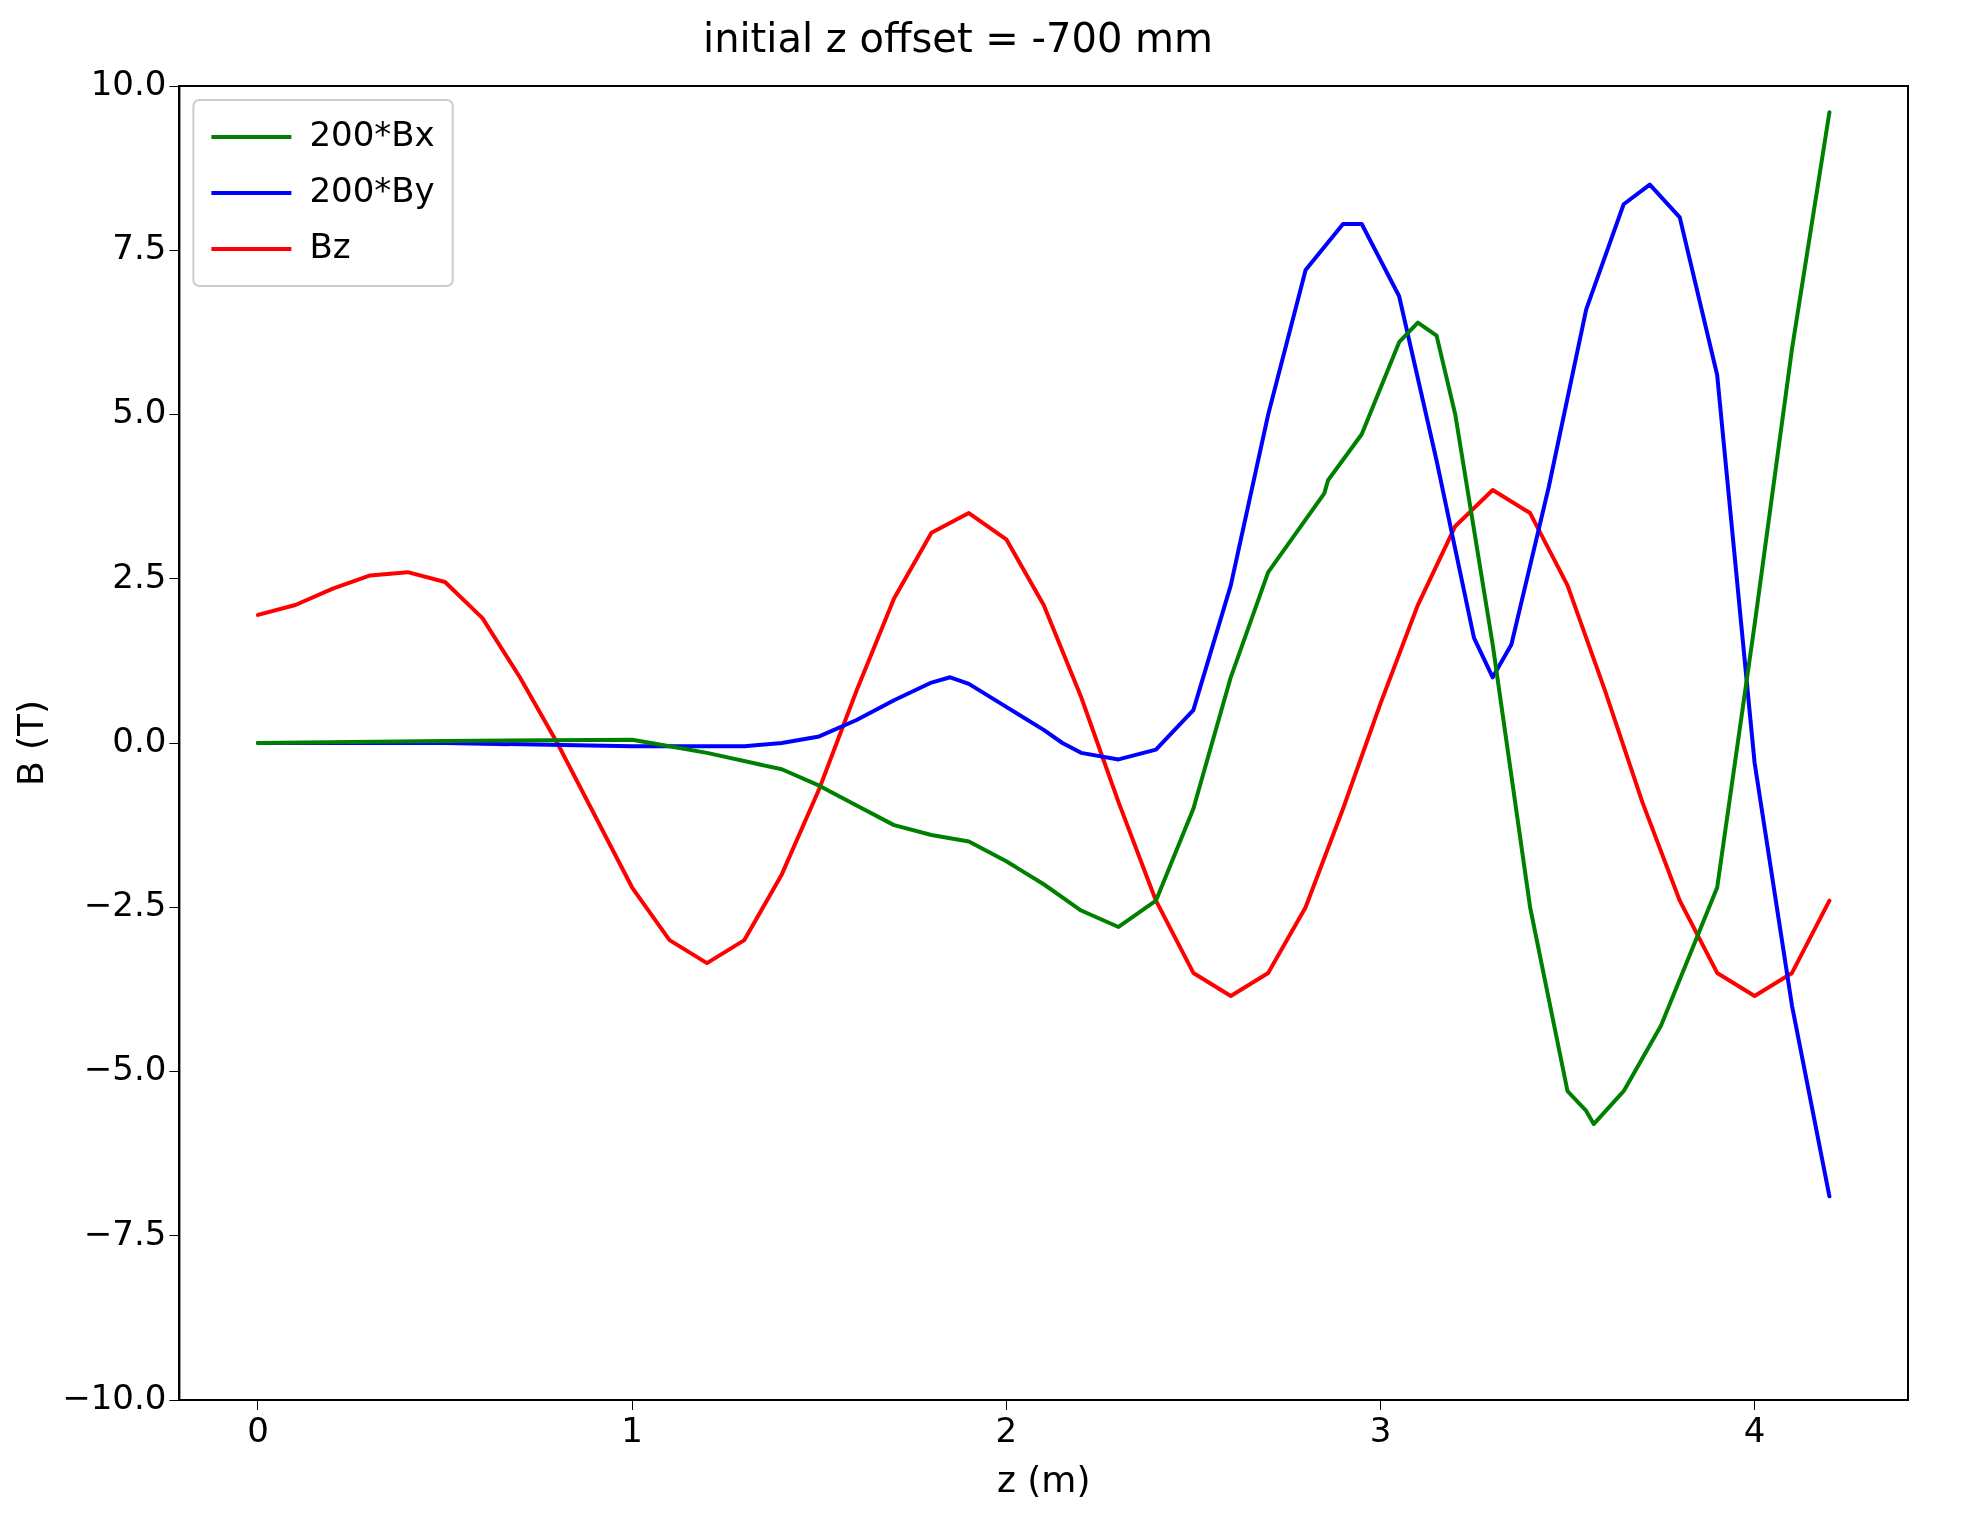  I want to click on y-tick-label: 10.0, so click(128, 82).